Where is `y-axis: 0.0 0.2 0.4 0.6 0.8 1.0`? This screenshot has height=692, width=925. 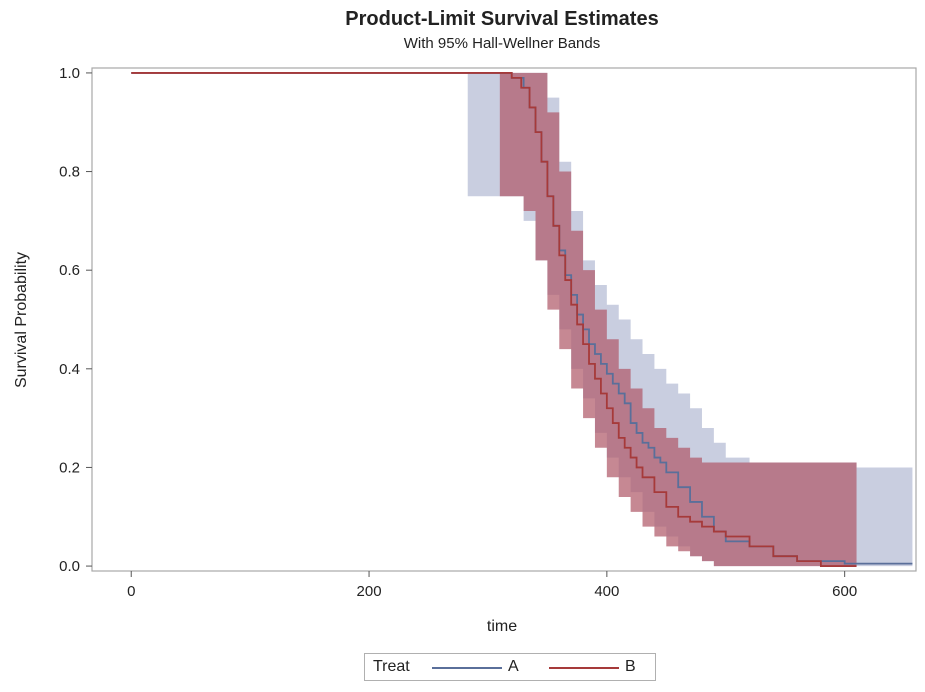
y-axis: 0.0 0.2 0.4 0.6 0.8 1.0 is located at coordinates (75, 320).